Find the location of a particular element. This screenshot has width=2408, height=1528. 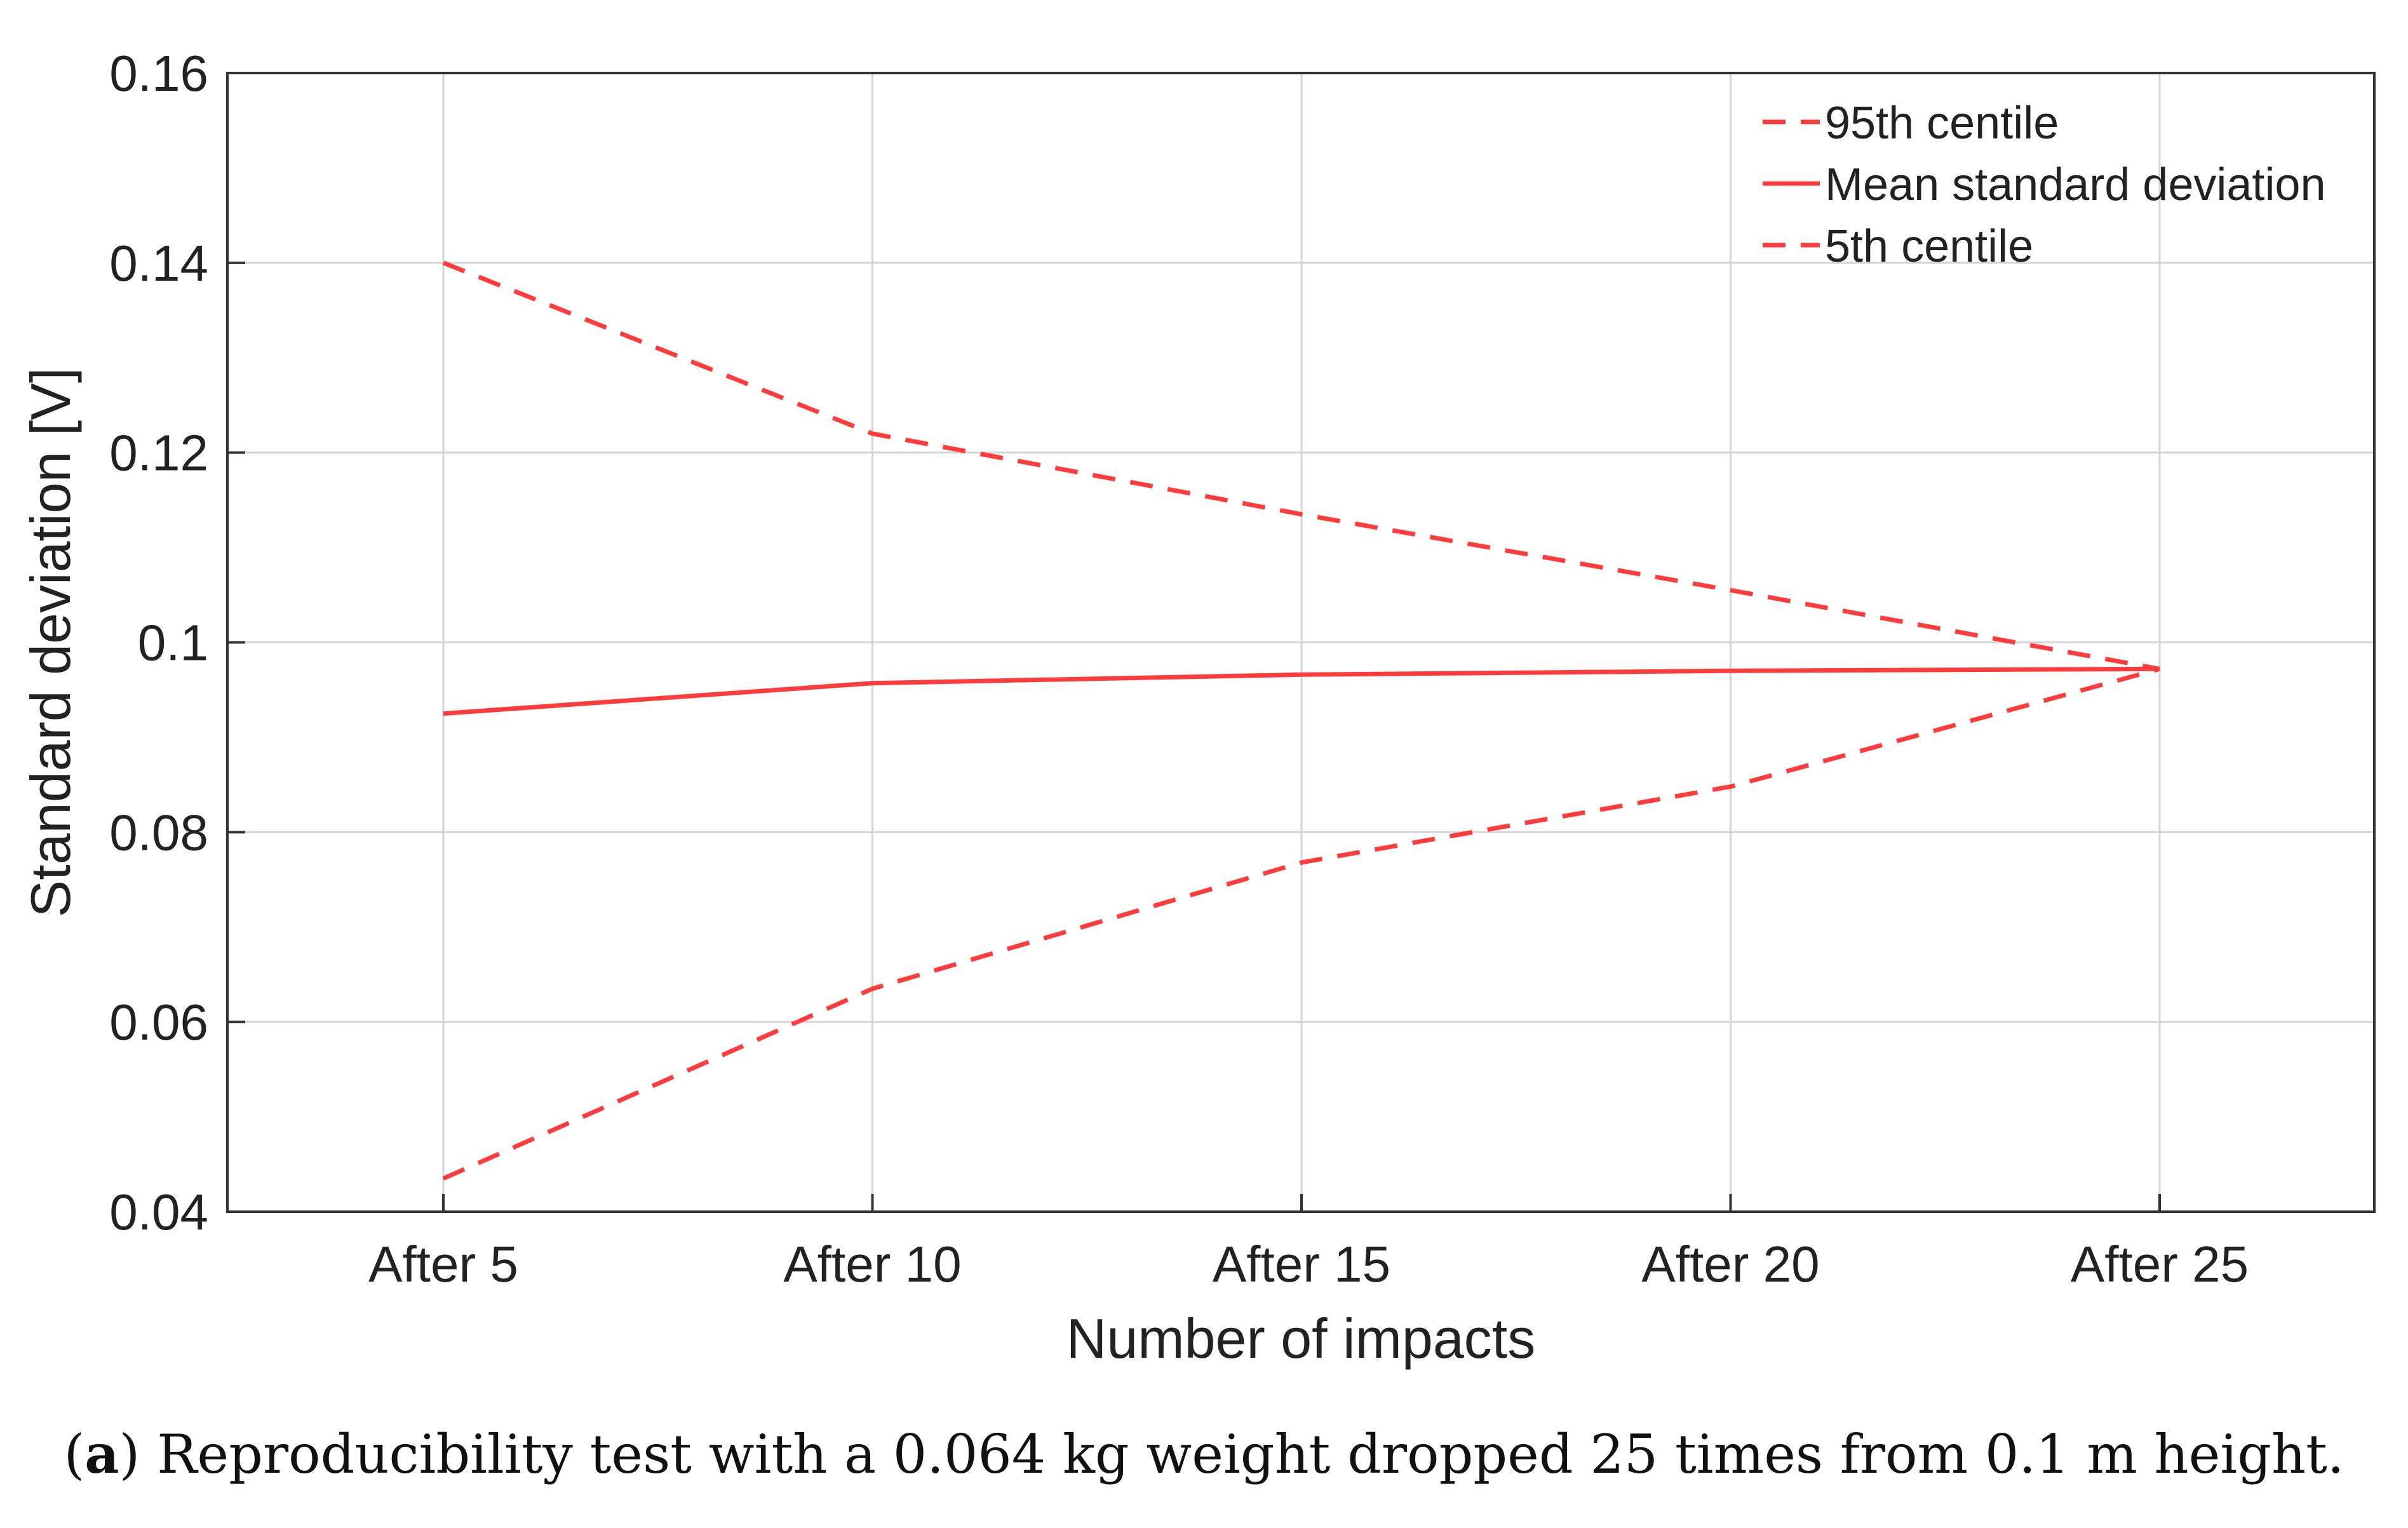

y-tick-label: 0.16 is located at coordinates (158, 73).